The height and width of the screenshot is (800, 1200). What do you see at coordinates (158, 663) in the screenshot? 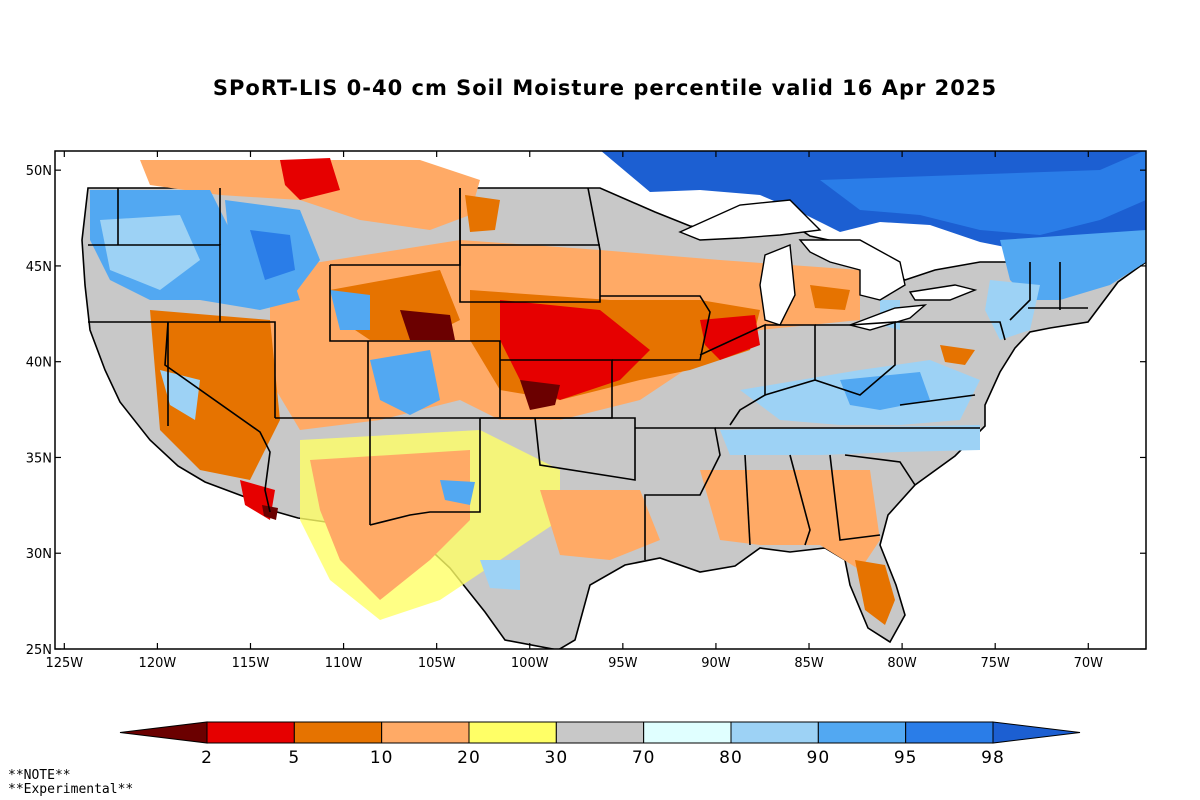
I see `lon-label: 120W` at bounding box center [158, 663].